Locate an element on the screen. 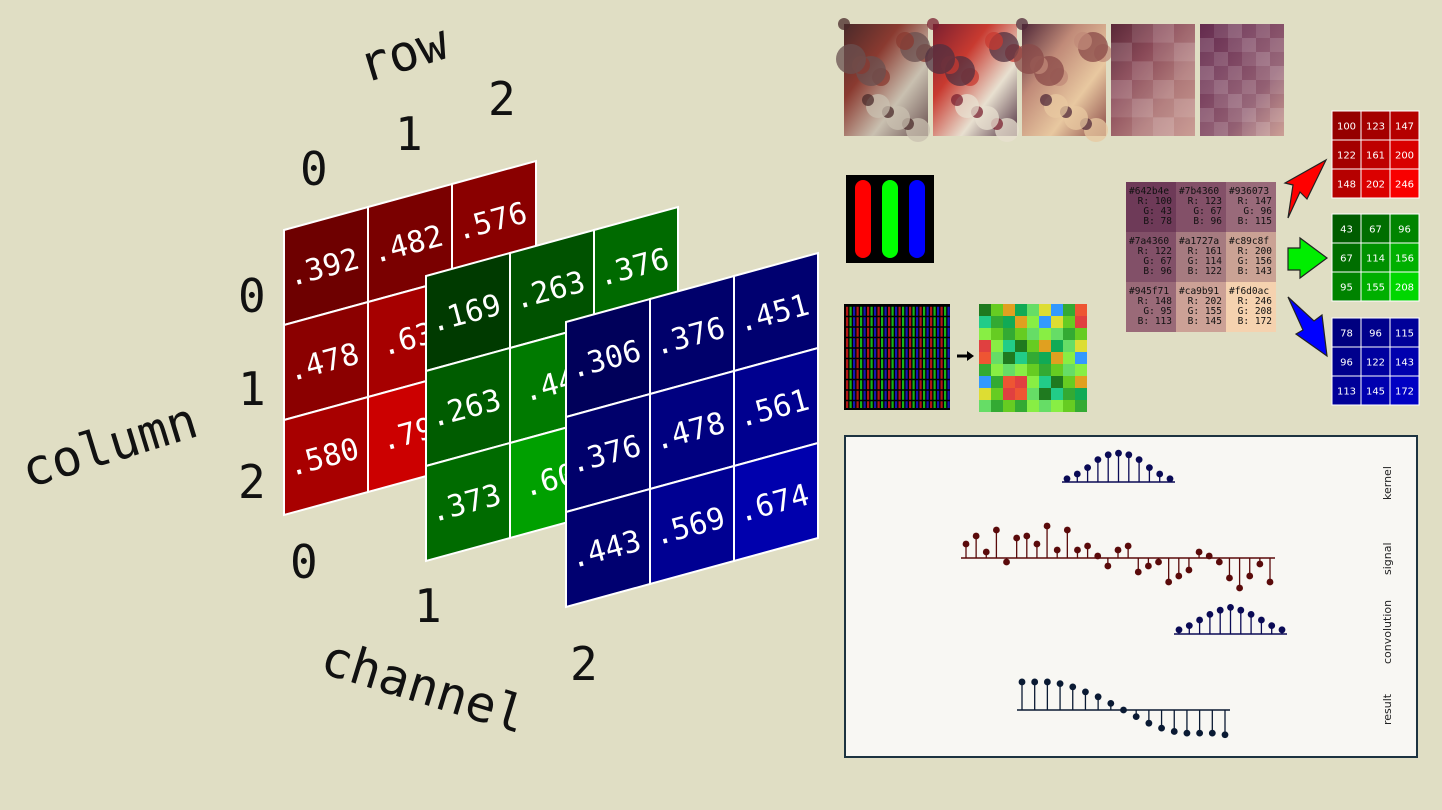 Image resolution: width=1442 pixels, height=810 pixels. row-tick-1: 1 is located at coordinates (409, 134).